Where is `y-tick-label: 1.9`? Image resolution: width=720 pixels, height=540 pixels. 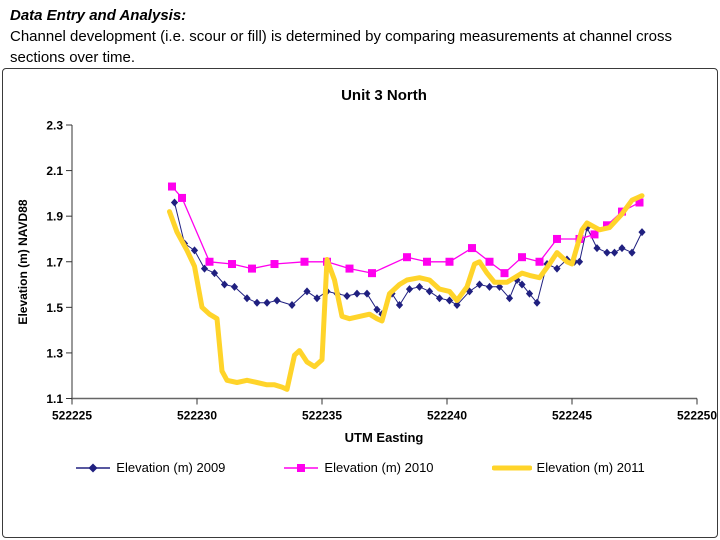 y-tick-label: 1.9 is located at coordinates (54, 217).